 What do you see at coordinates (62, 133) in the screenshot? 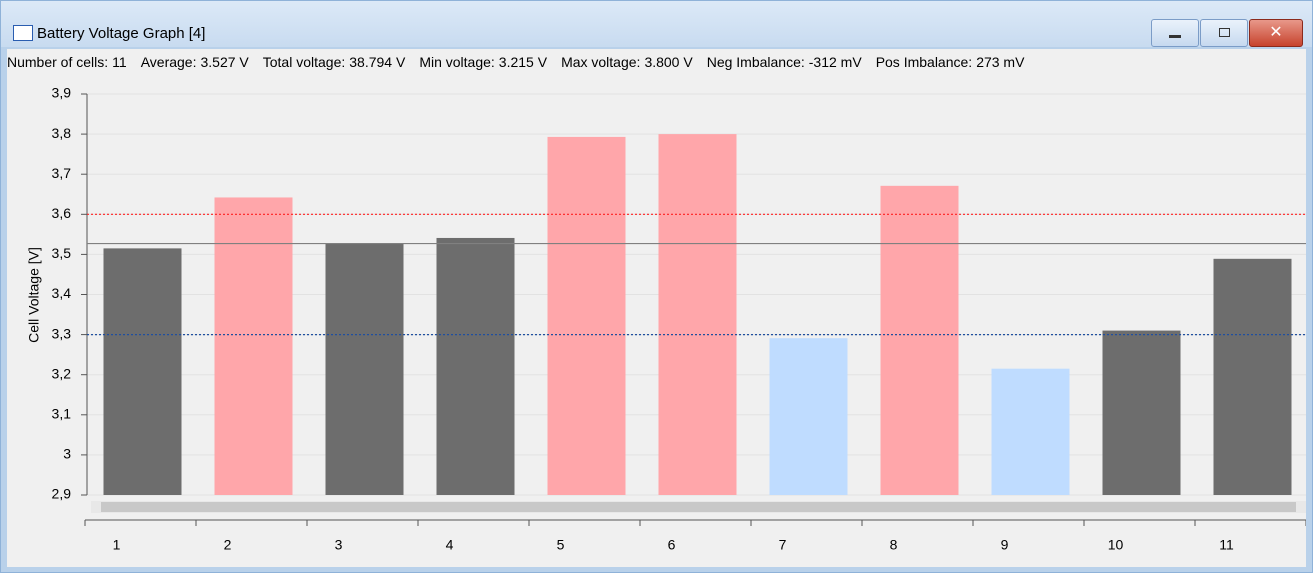
I see `y-tick-label: 3,8` at bounding box center [62, 133].